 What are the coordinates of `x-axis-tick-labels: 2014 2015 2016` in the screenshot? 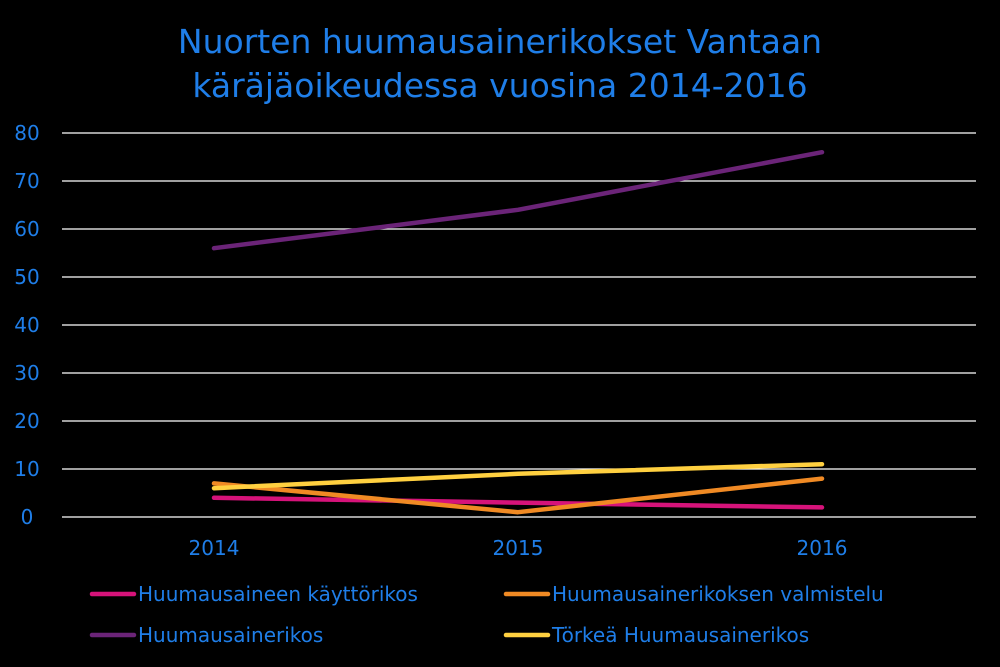 It's located at (518, 548).